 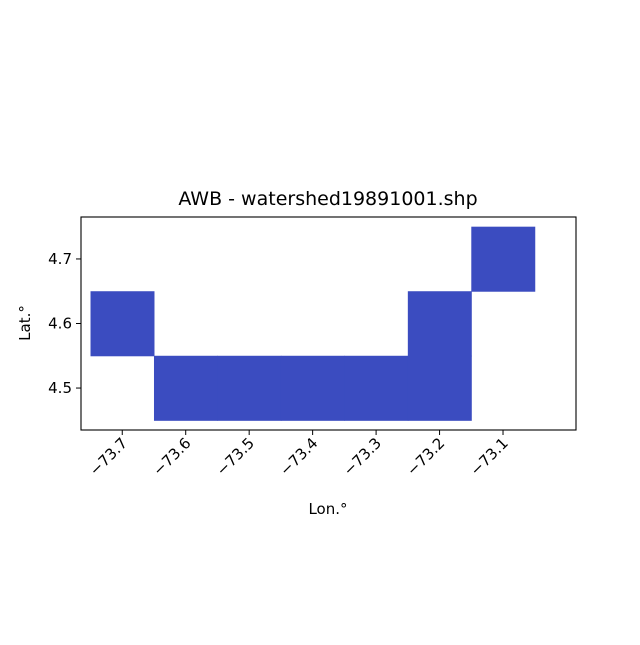 I want to click on x-axis-label: Lon.°, so click(x=327, y=509).